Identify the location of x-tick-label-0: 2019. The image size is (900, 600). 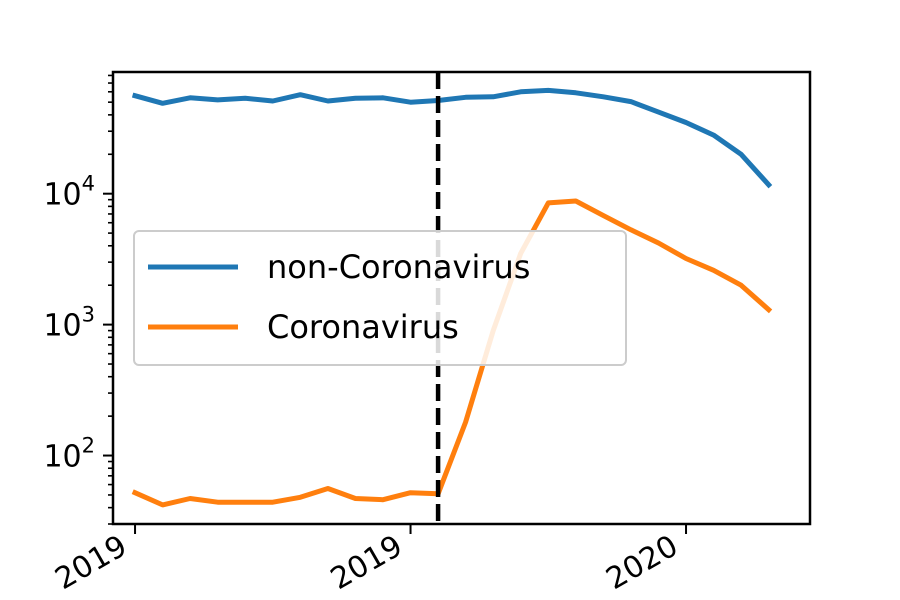
(91, 563).